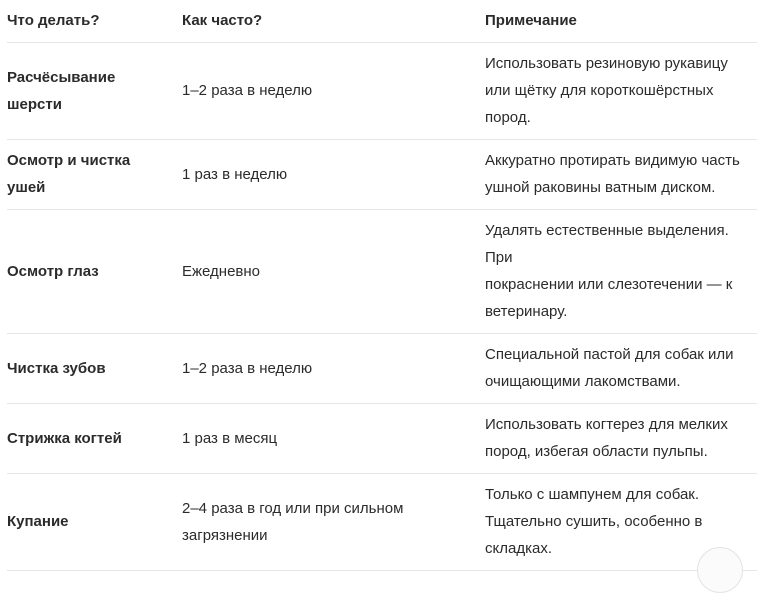 The width and height of the screenshot is (770, 593). What do you see at coordinates (230, 438) in the screenshot?
I see `frequency-cell: 1 раз в месяц` at bounding box center [230, 438].